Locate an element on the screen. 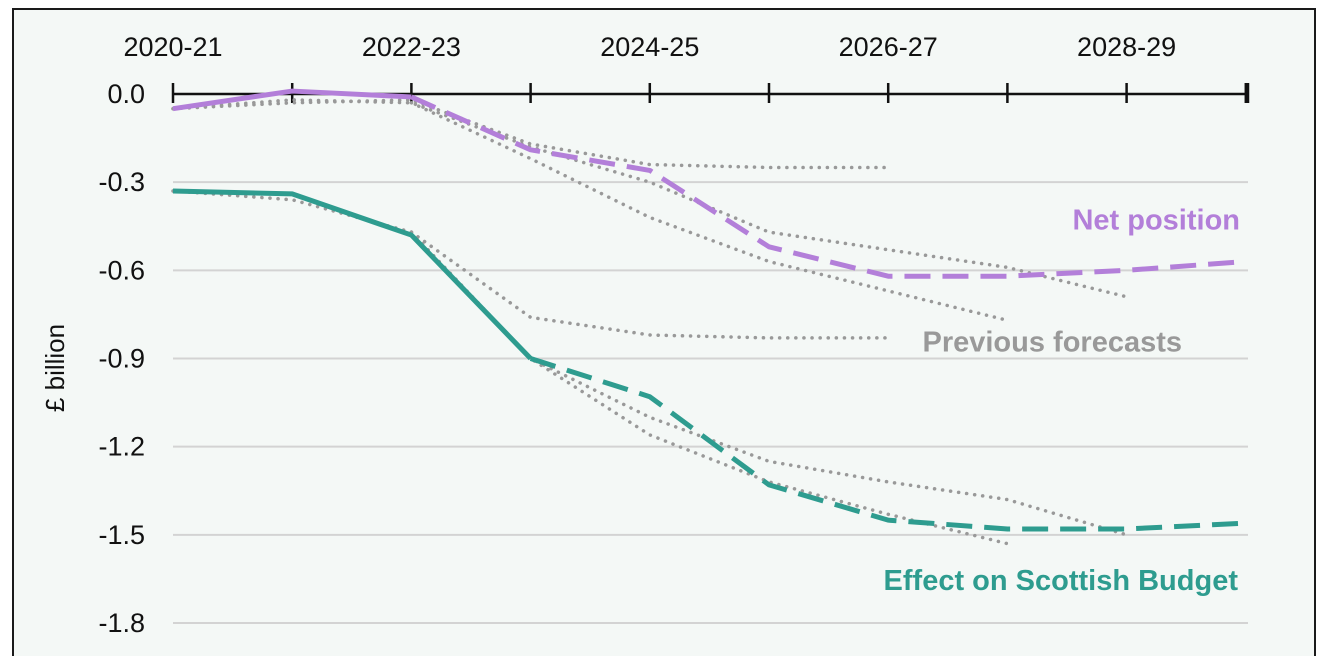 The height and width of the screenshot is (658, 1320). x-tick-label: 2024-25 is located at coordinates (649, 47).